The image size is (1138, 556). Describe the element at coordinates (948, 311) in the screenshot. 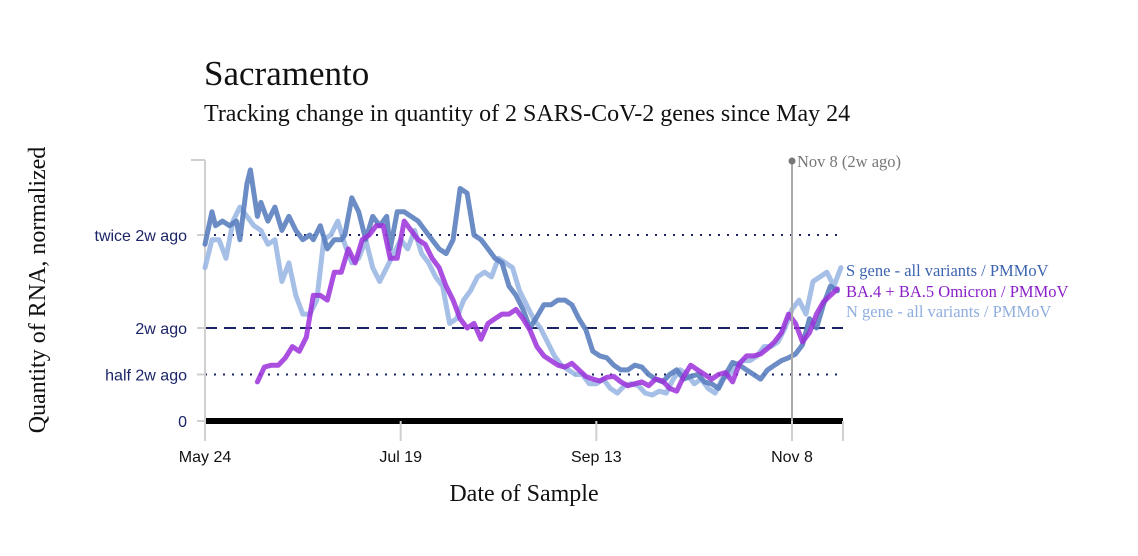

I see `legend-entry: N gene - all variants / PMMoV` at that location.